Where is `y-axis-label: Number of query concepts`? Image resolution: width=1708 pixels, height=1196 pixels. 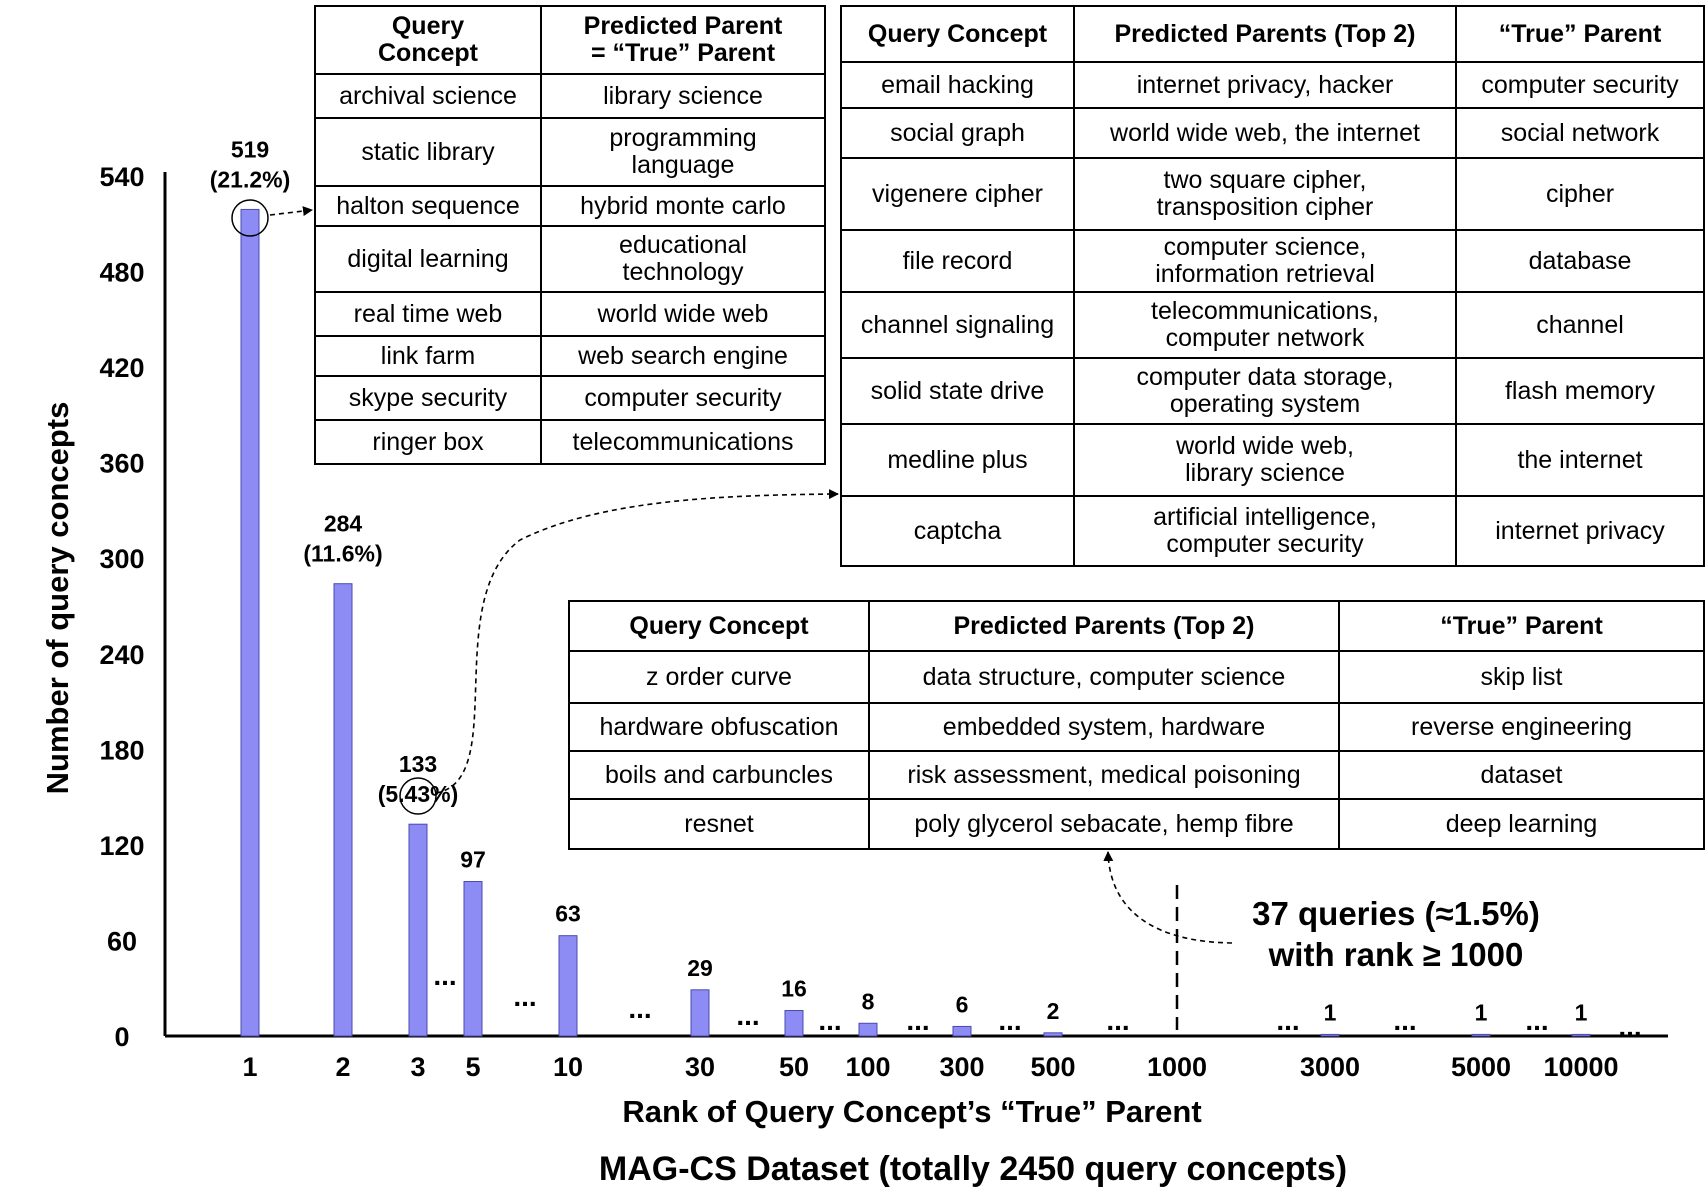
y-axis-label: Number of query concepts is located at coordinates (57, 598).